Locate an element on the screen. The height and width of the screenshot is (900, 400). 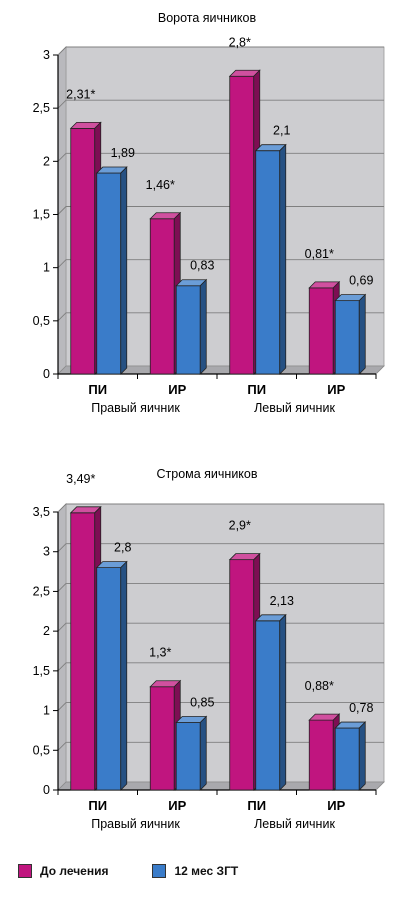
chart2-ytick-label: 0,5 is located at coordinates (41, 750).